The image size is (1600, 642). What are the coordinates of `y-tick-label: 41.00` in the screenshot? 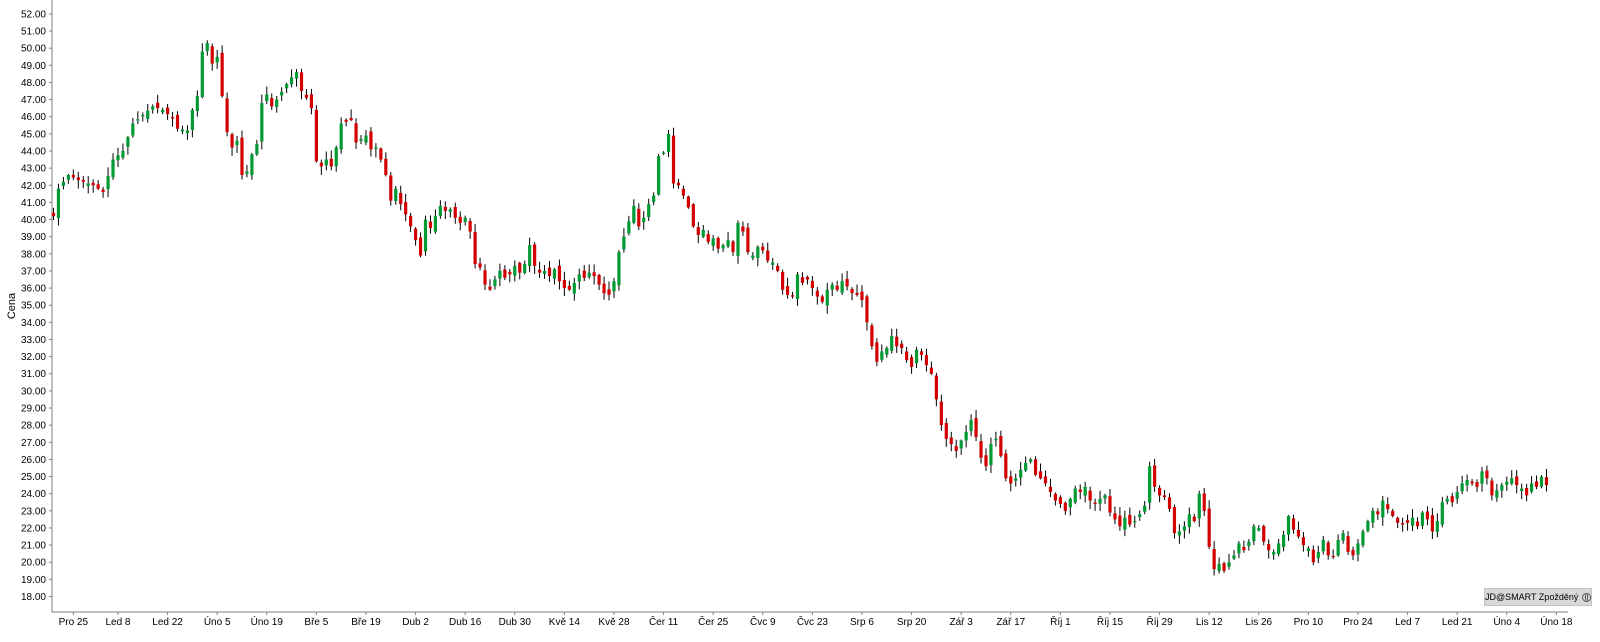 It's located at (33, 203).